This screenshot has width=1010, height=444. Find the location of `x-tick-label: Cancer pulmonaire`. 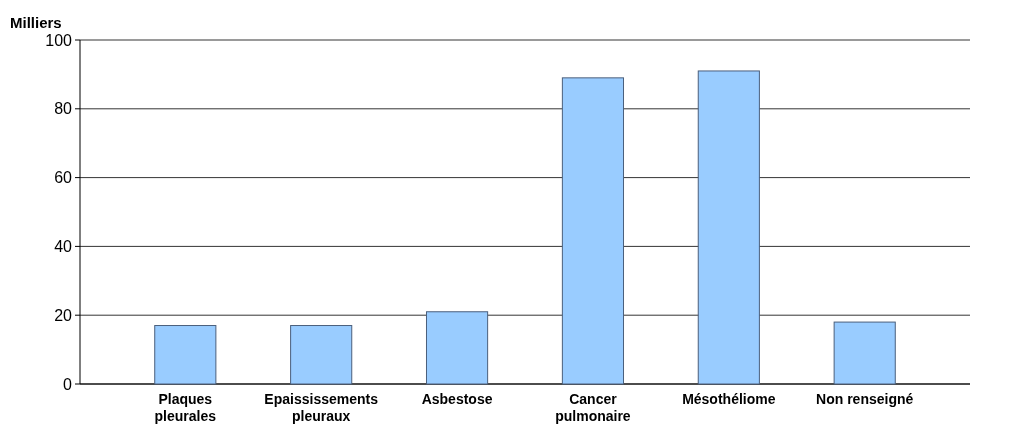

x-tick-label: Cancer pulmonaire is located at coordinates (593, 407).